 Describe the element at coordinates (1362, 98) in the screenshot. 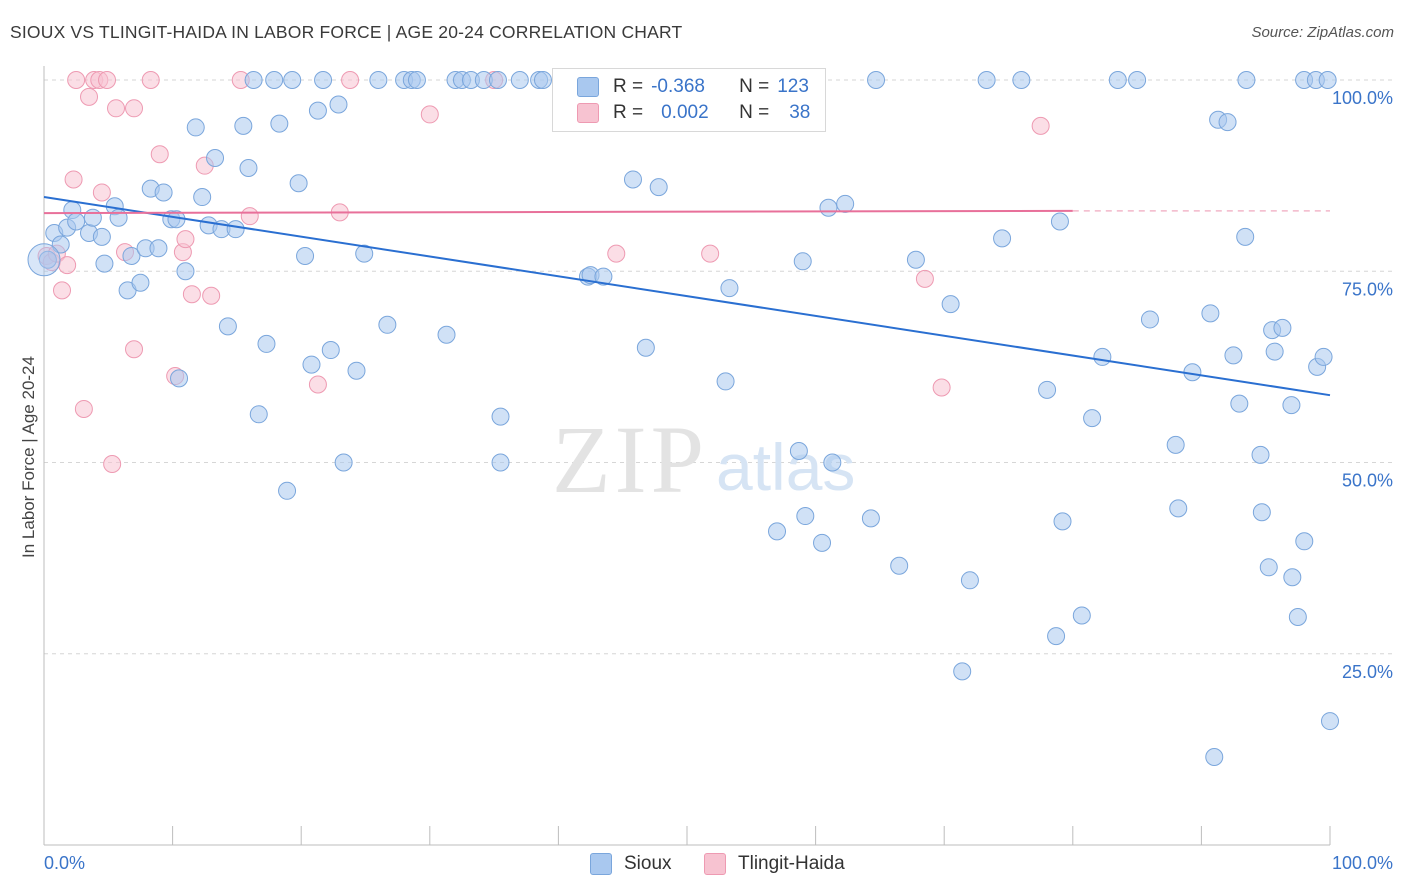

I see `y-tick-label: 100.0%` at that location.